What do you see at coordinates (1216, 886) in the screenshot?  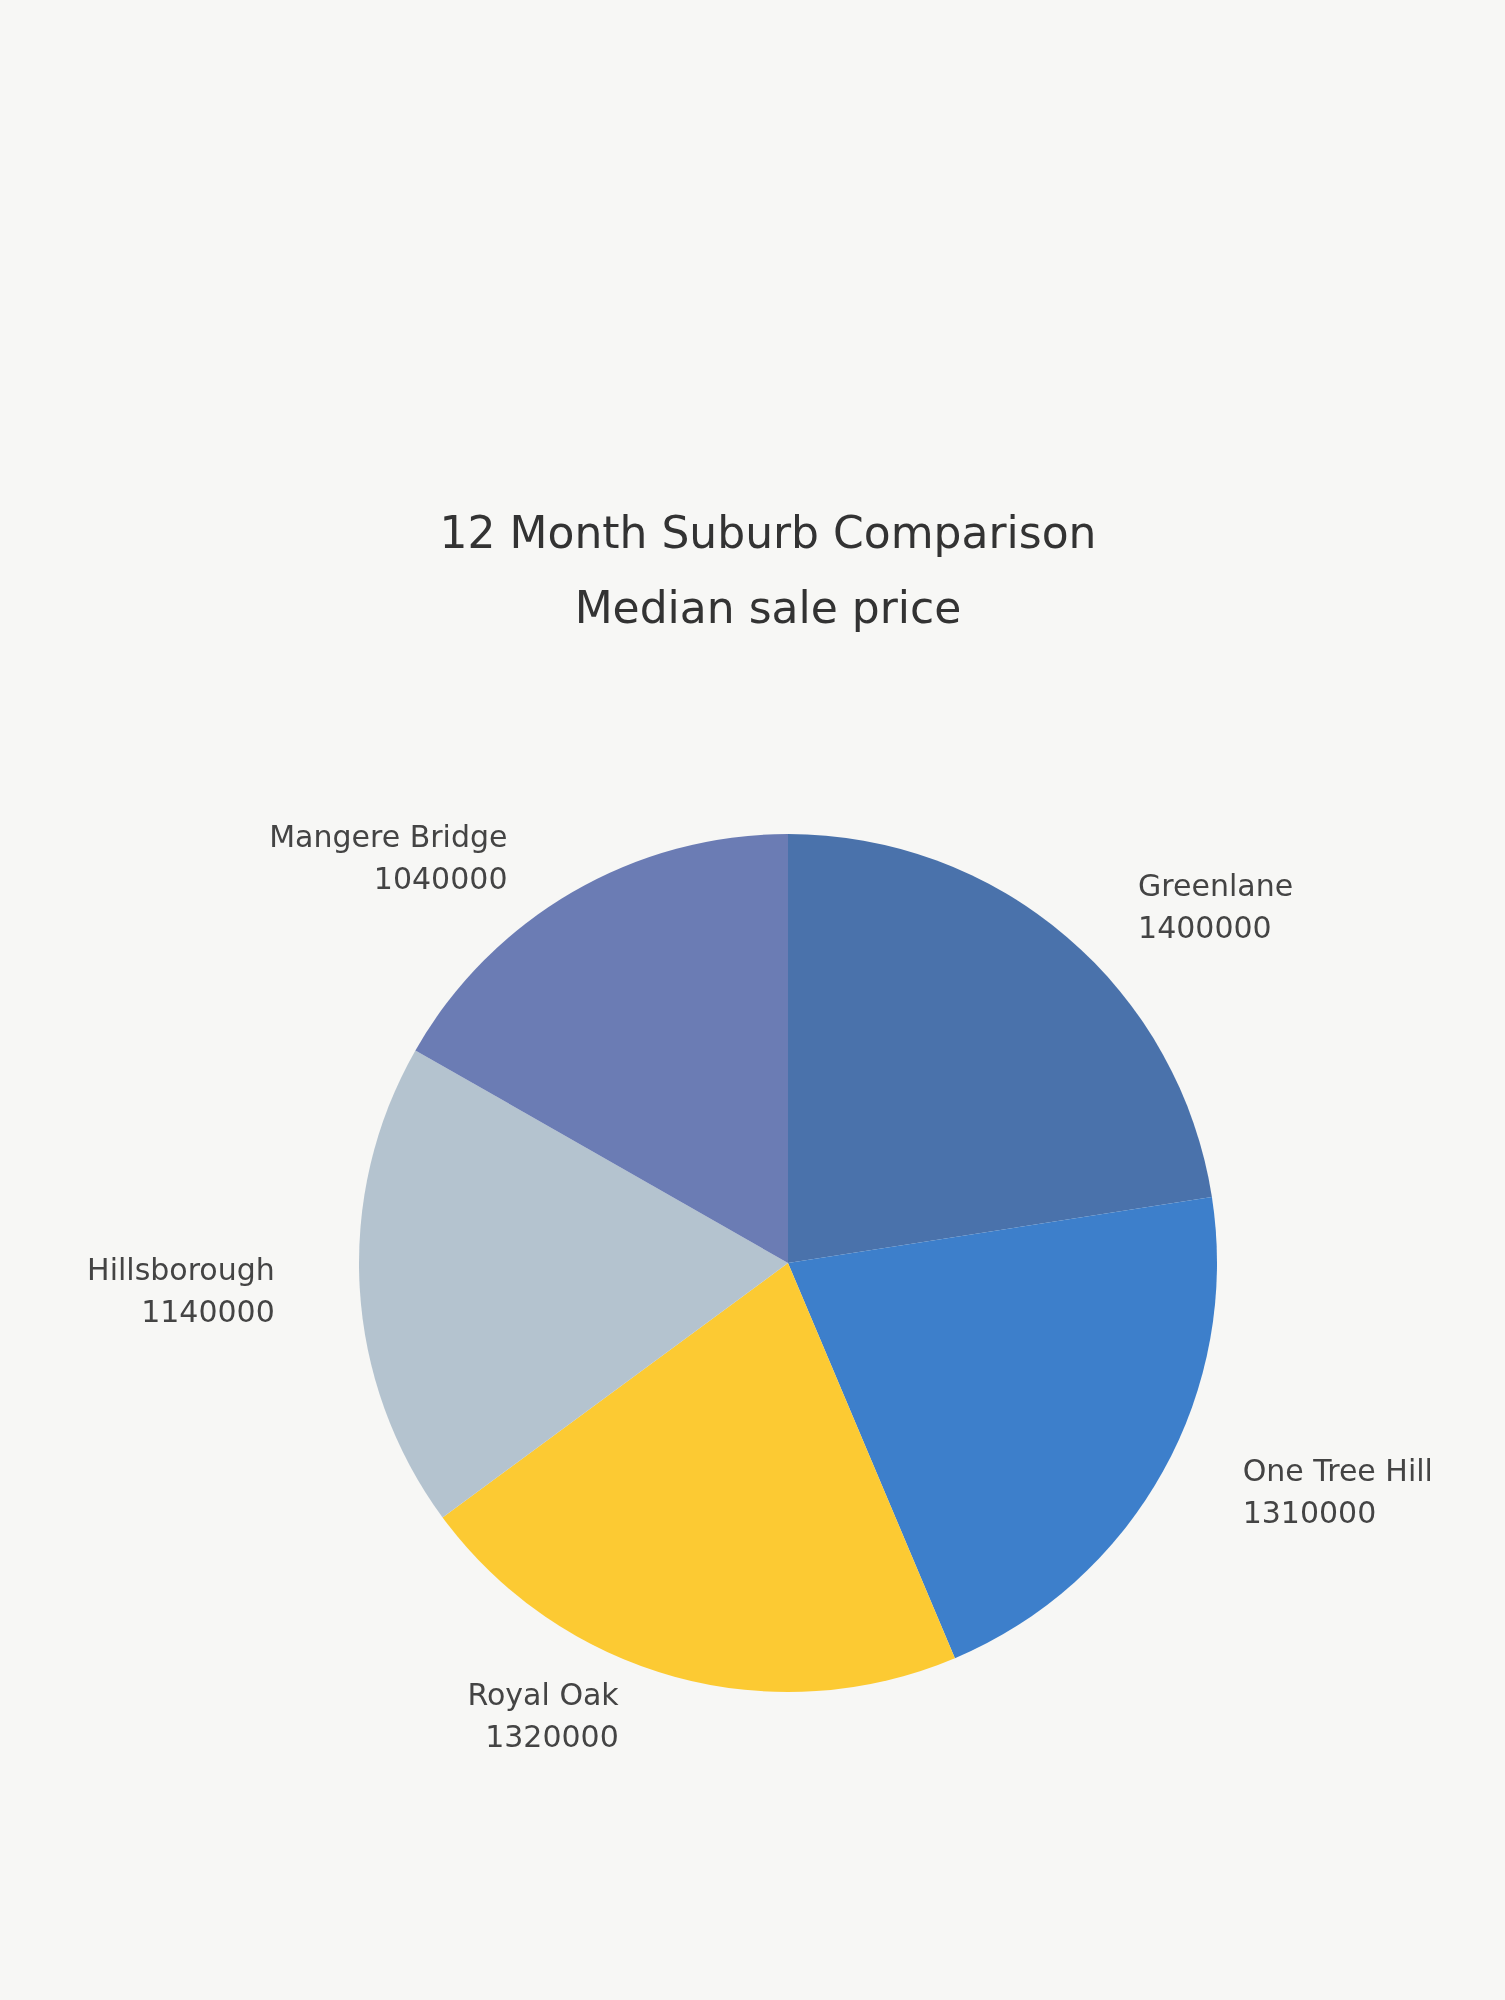 I see `slice-label: Greenlane` at bounding box center [1216, 886].